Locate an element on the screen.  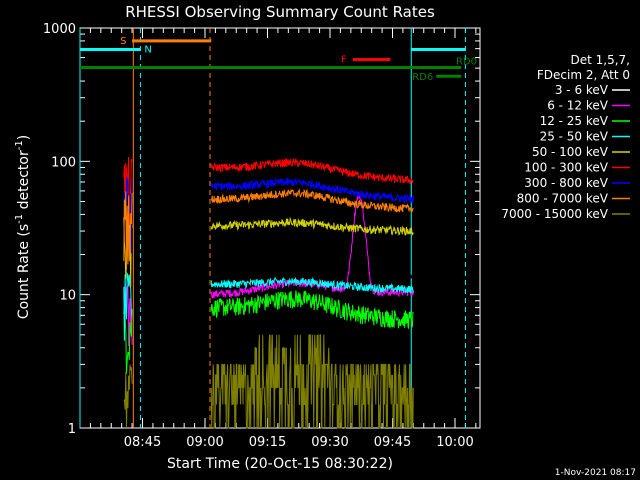
y-tick-label: 1 is located at coordinates (72, 429).